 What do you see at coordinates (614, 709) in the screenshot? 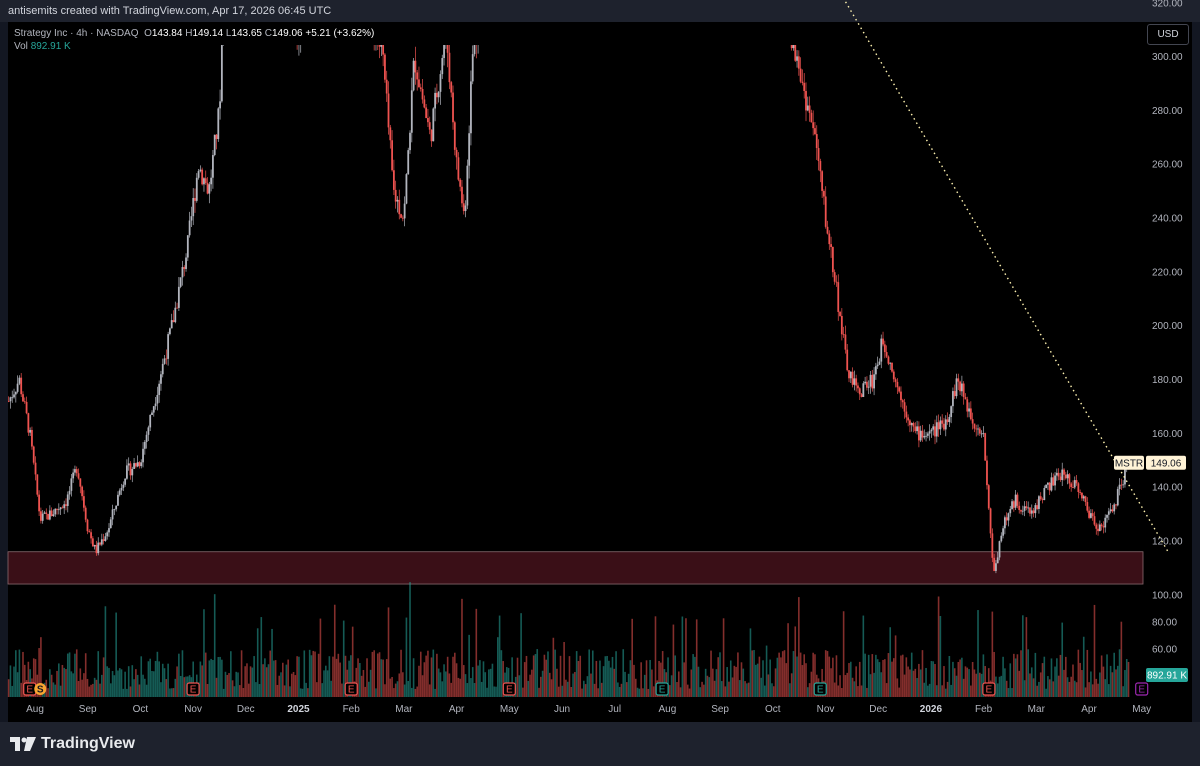
I see `x-tick-label: Jul` at bounding box center [614, 709].